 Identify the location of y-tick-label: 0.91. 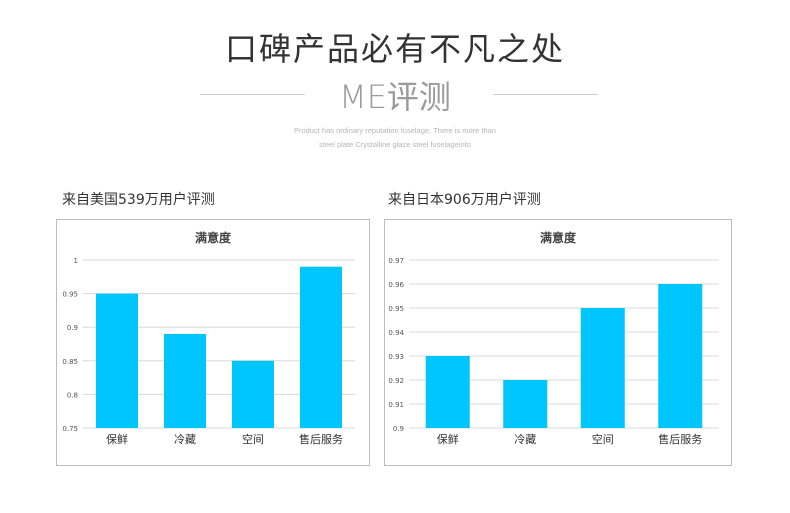
(396, 405).